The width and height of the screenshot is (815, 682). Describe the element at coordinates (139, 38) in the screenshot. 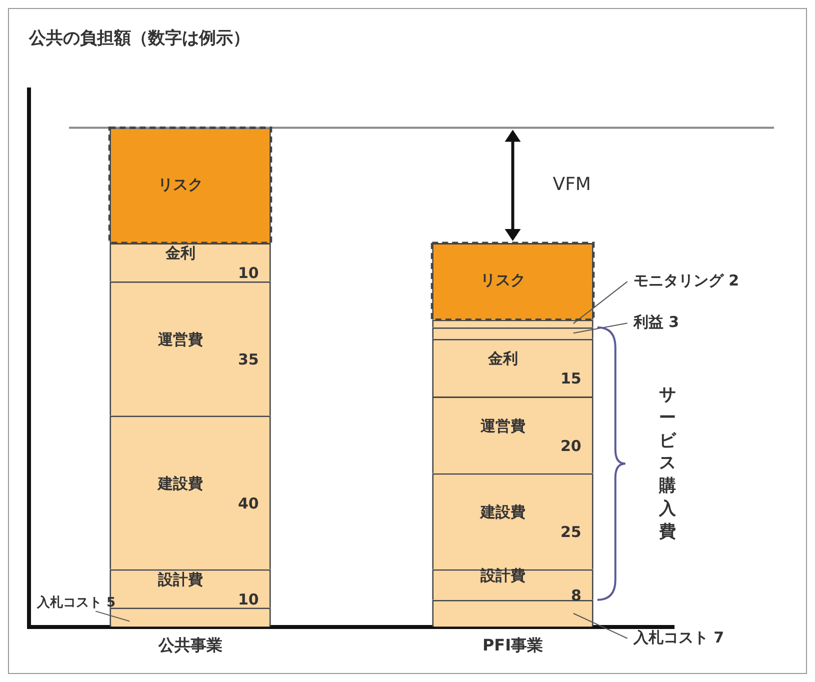

I see `chart-title: 公共の負担額（数字は例示）` at that location.